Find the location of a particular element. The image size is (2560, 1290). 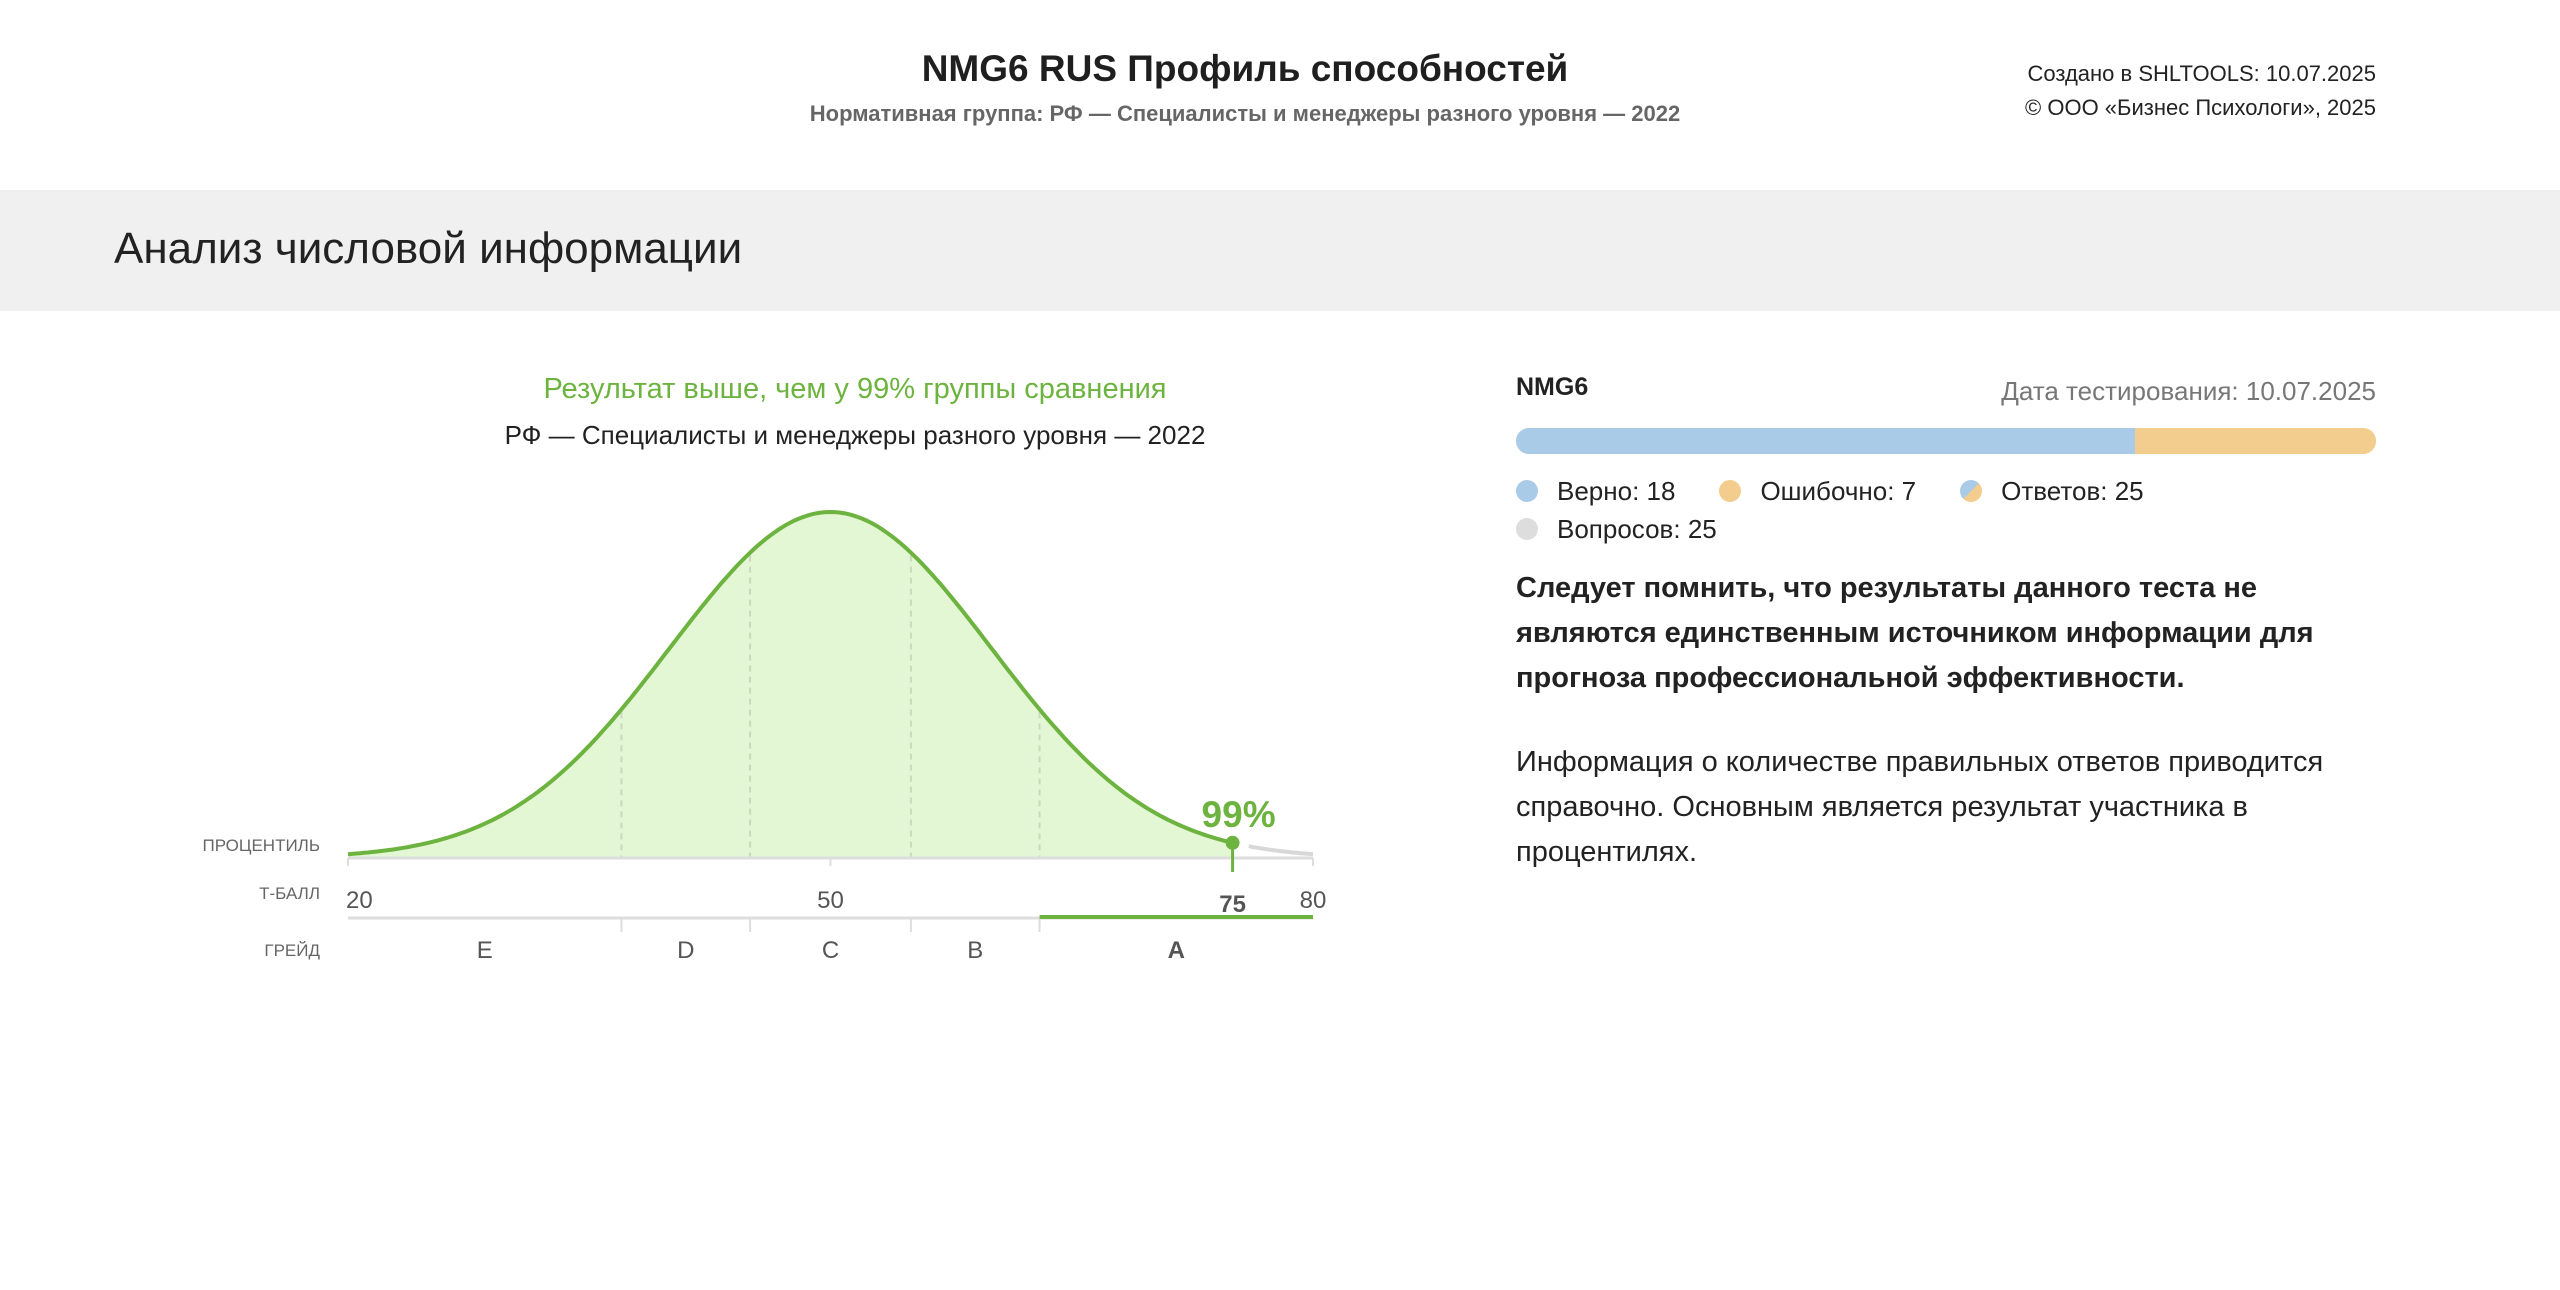

grade-boundary-lines is located at coordinates (830, 706).